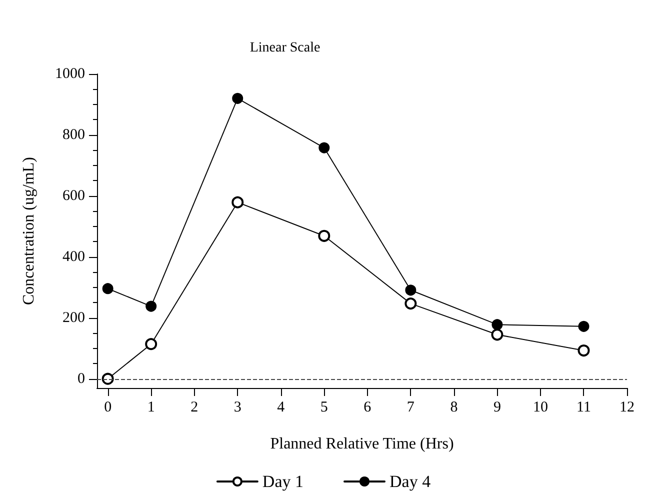  I want to click on y-tick-label: 0, so click(81, 378).